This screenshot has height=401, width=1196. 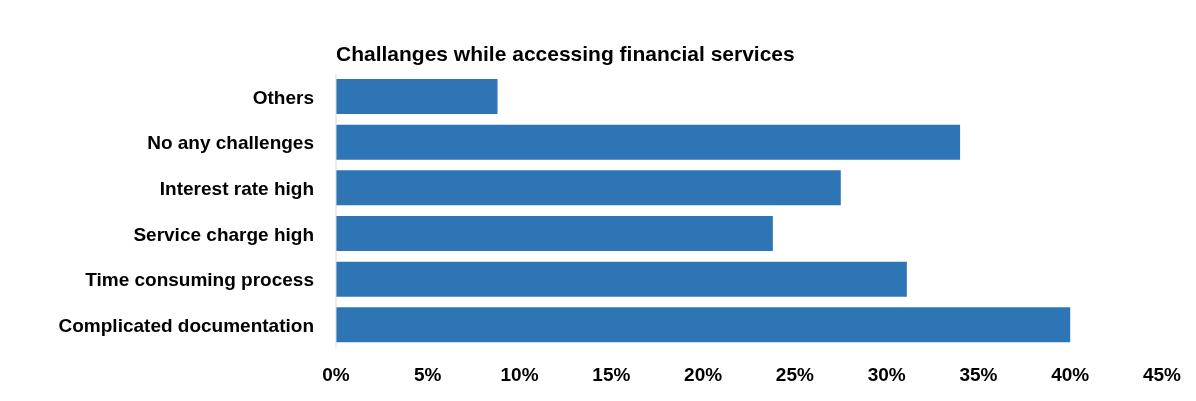 I want to click on x-tick-label: 25%, so click(x=795, y=375).